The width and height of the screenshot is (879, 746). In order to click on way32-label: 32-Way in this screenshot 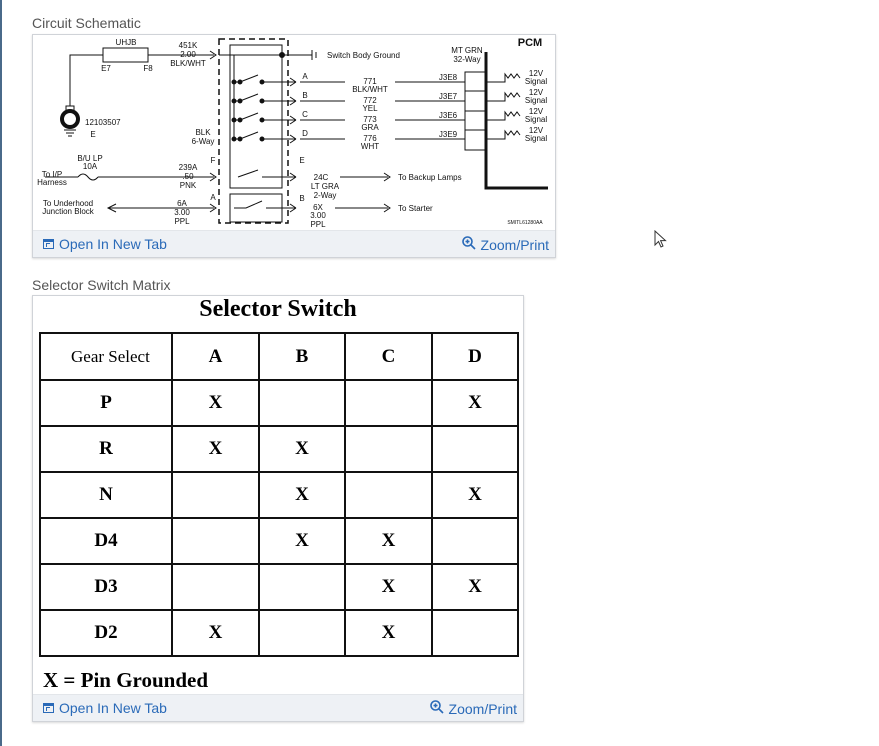, I will do `click(466, 59)`.